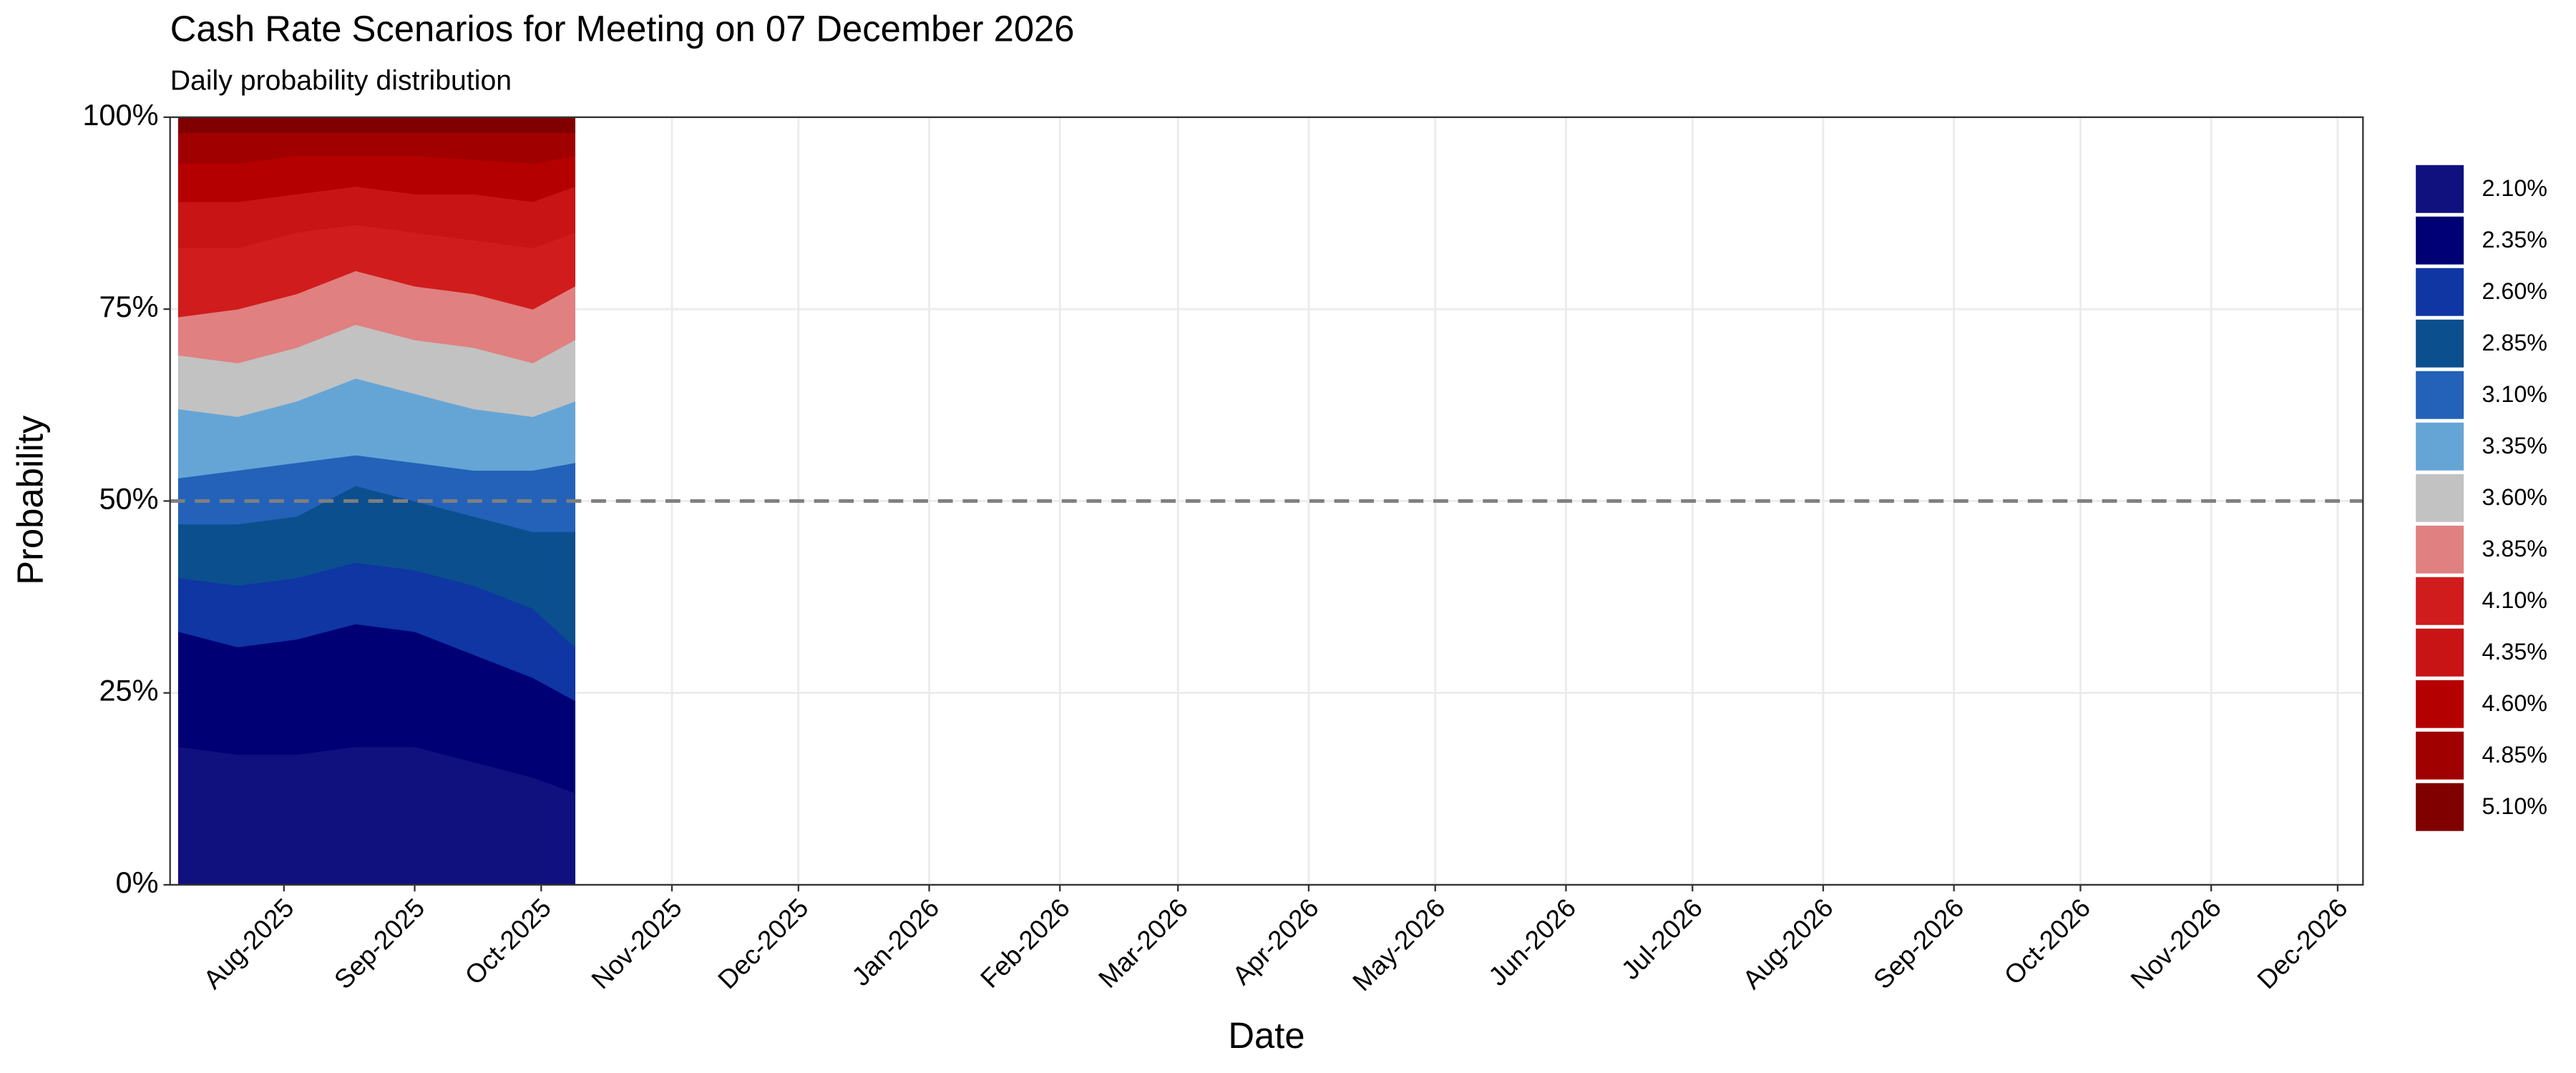 The image size is (2576, 1073). I want to click on legend-label: 3.60%, so click(2514, 497).